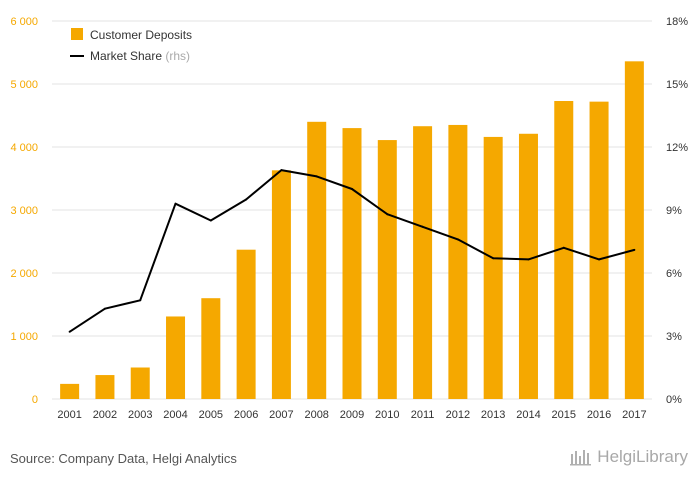  Describe the element at coordinates (246, 415) in the screenshot. I see `x-tick-label: 2006` at that location.